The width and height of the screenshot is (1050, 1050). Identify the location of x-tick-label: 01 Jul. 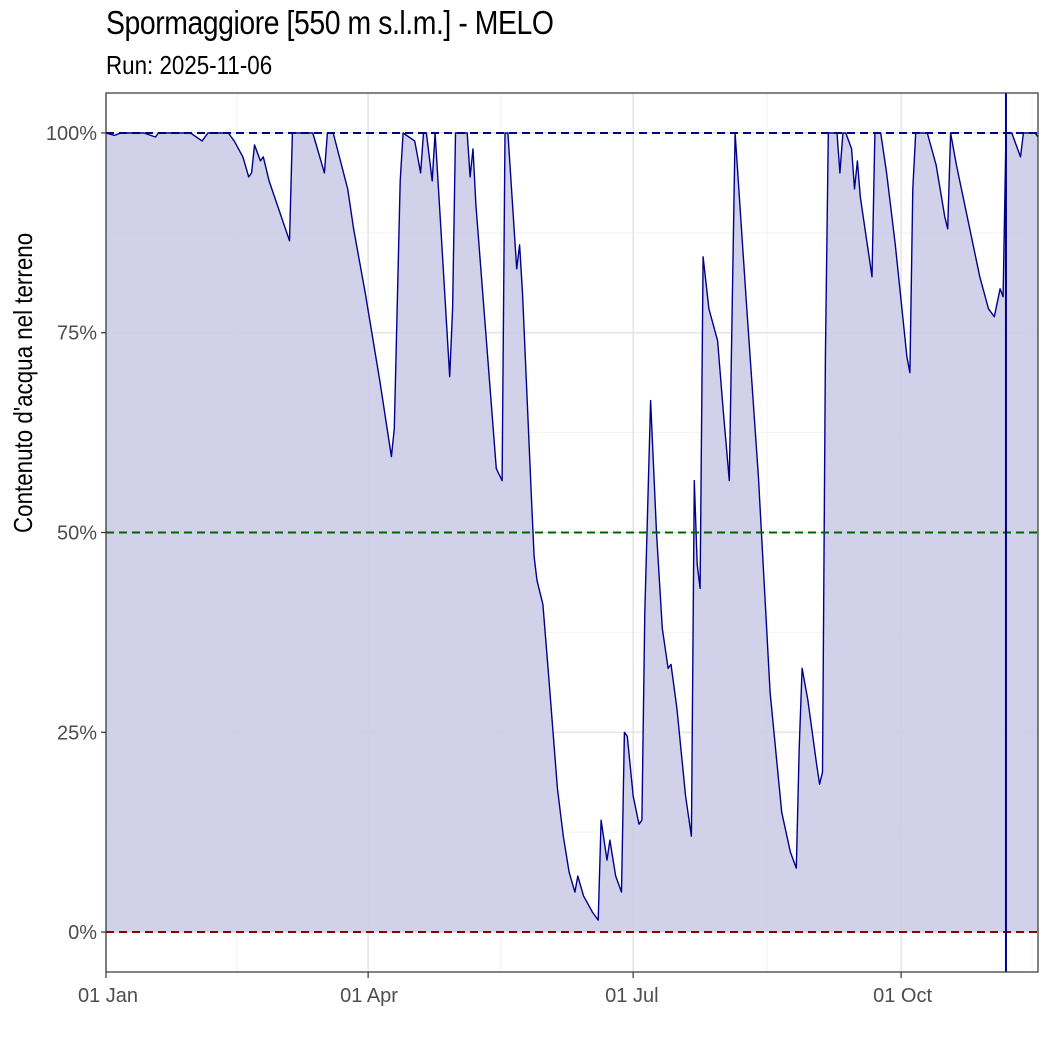
(631, 996).